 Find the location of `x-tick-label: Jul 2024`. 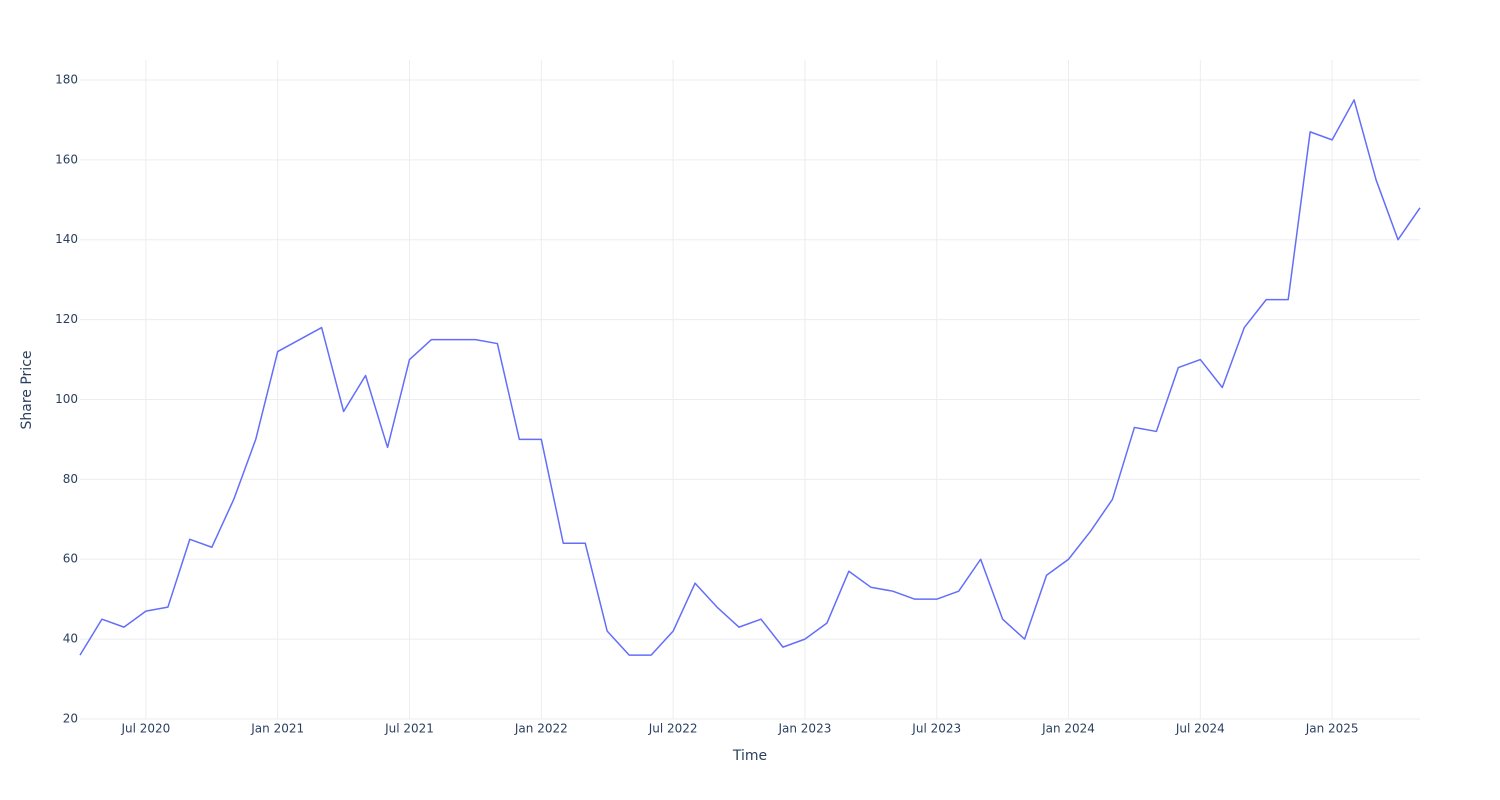

x-tick-label: Jul 2024 is located at coordinates (1200, 729).